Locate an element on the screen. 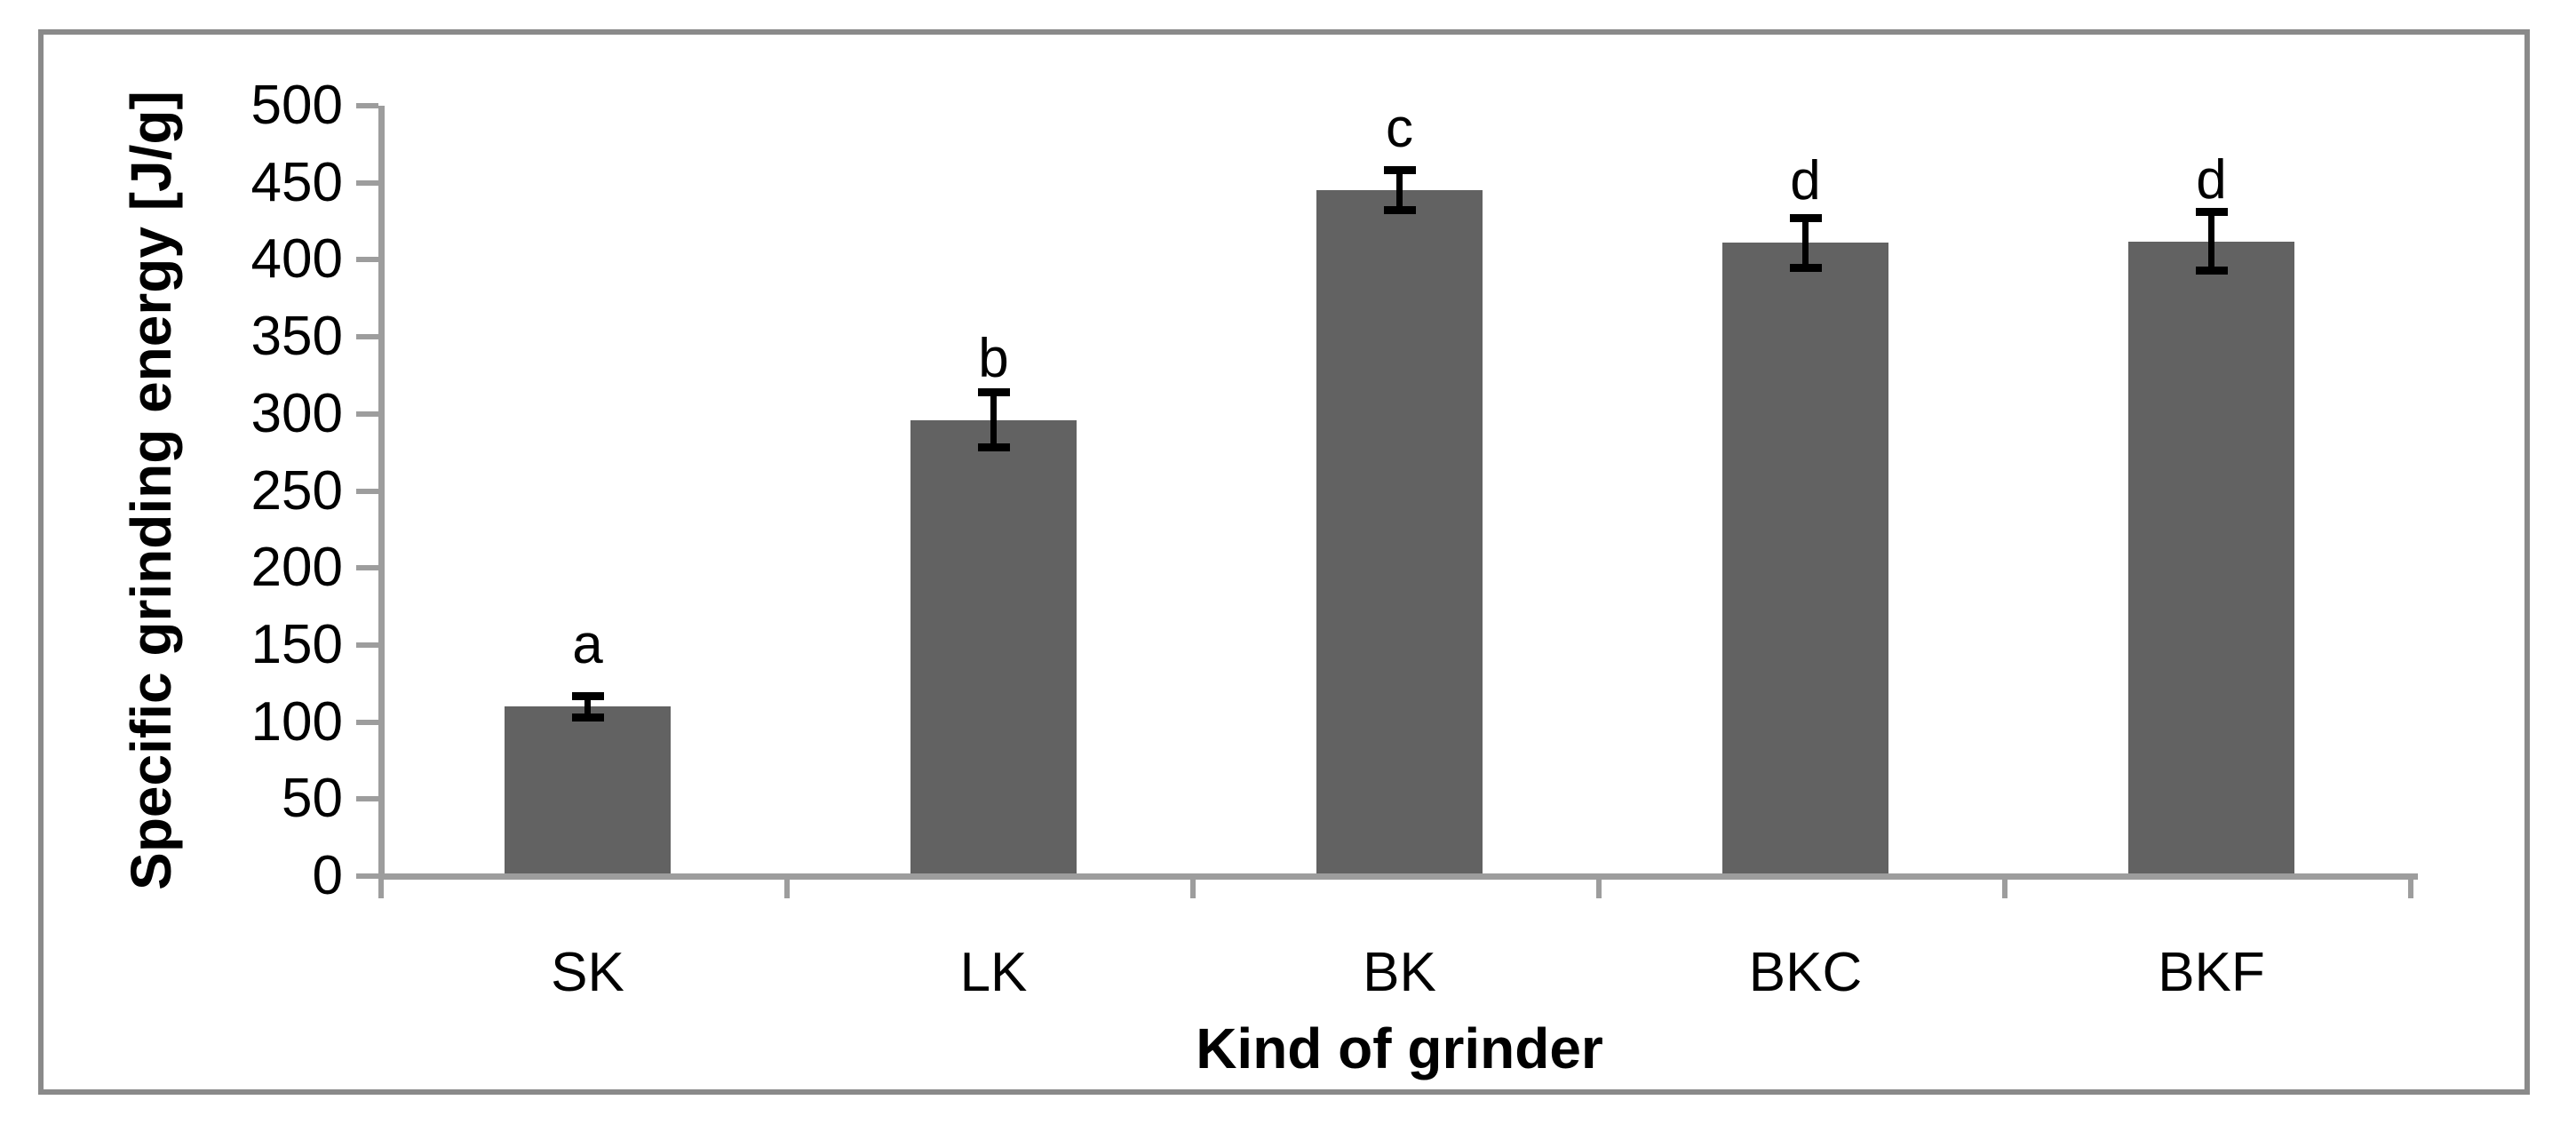  x-axis-line is located at coordinates (1398, 876).